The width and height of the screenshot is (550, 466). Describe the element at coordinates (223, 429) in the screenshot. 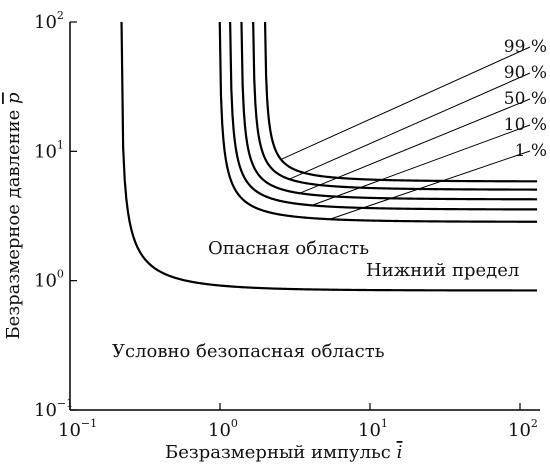

I see `x-tick-label: 10⁰` at that location.